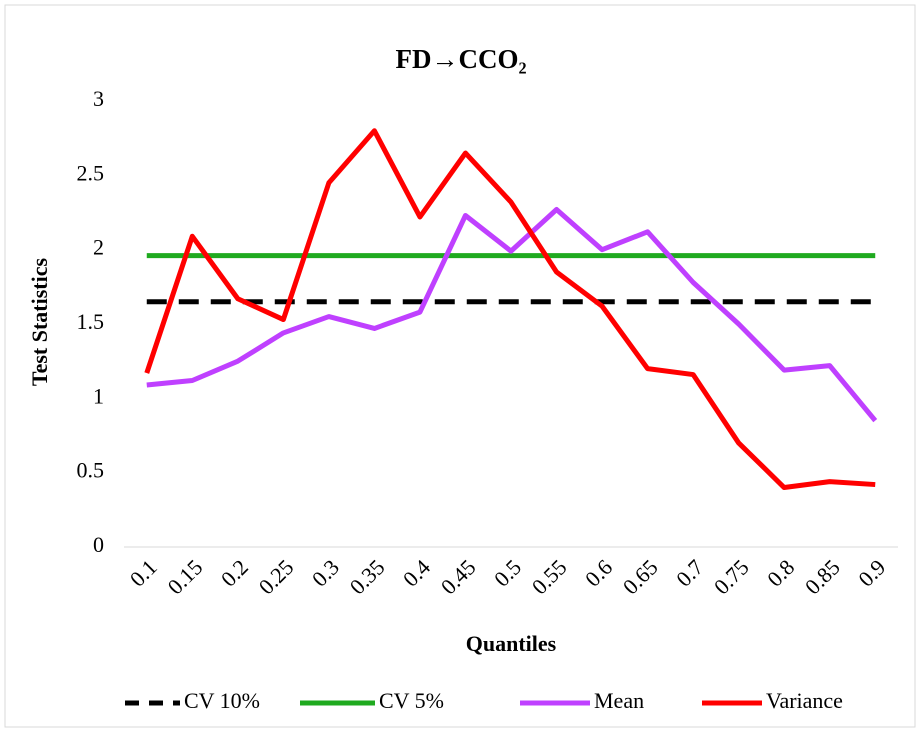 The image size is (923, 735). I want to click on legend-label: Mean, so click(619, 700).